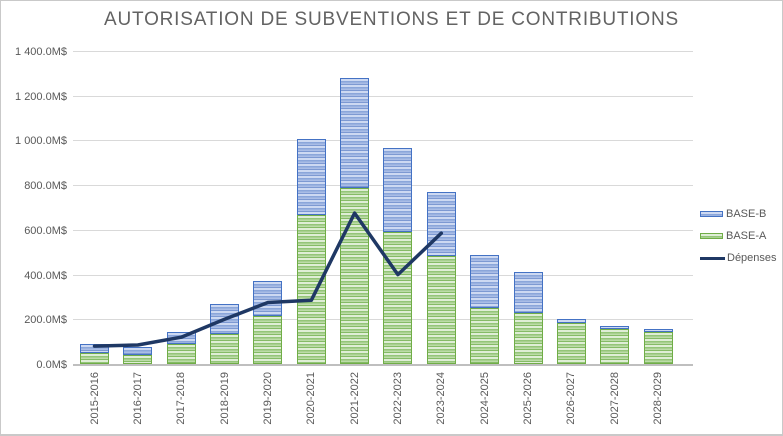 The height and width of the screenshot is (436, 783). Describe the element at coordinates (485, 398) in the screenshot. I see `x-axis-label: 2024-2025` at that location.